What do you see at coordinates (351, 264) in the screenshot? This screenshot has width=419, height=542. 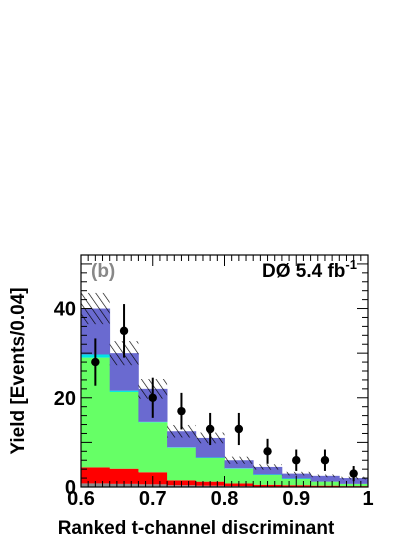 I see `experiment-label-superscript: -1` at bounding box center [351, 264].